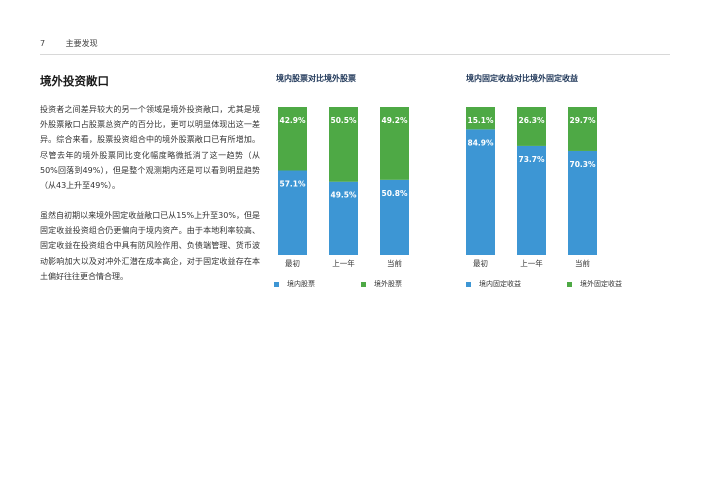 The width and height of the screenshot is (710, 502). What do you see at coordinates (544, 284) in the screenshot?
I see `fixed-income-legend: 境内固定收益 境外固定收益` at bounding box center [544, 284].